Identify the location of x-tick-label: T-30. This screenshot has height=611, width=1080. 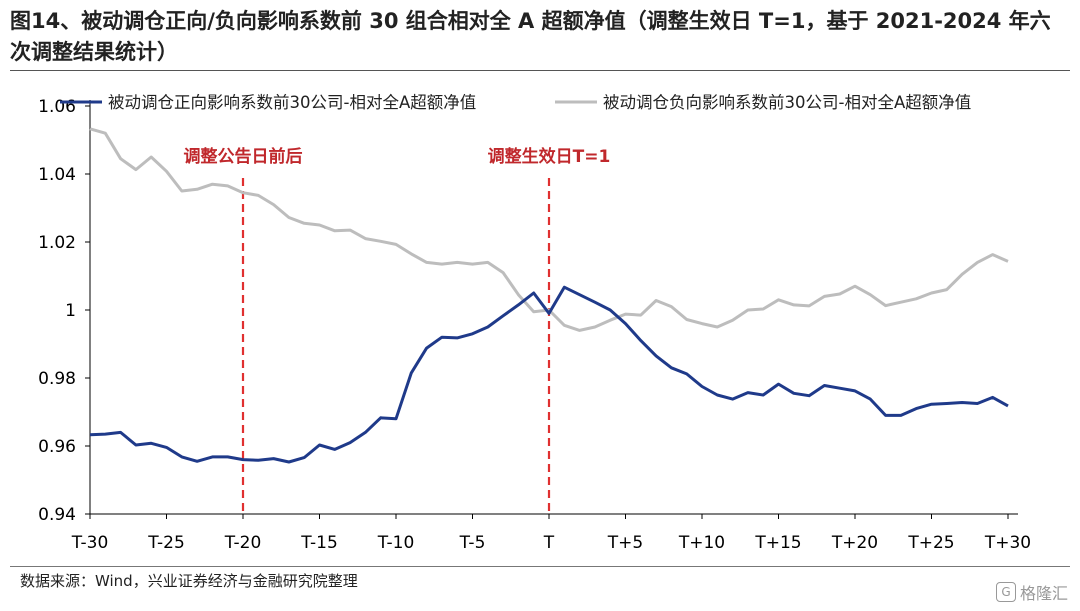
(90, 543).